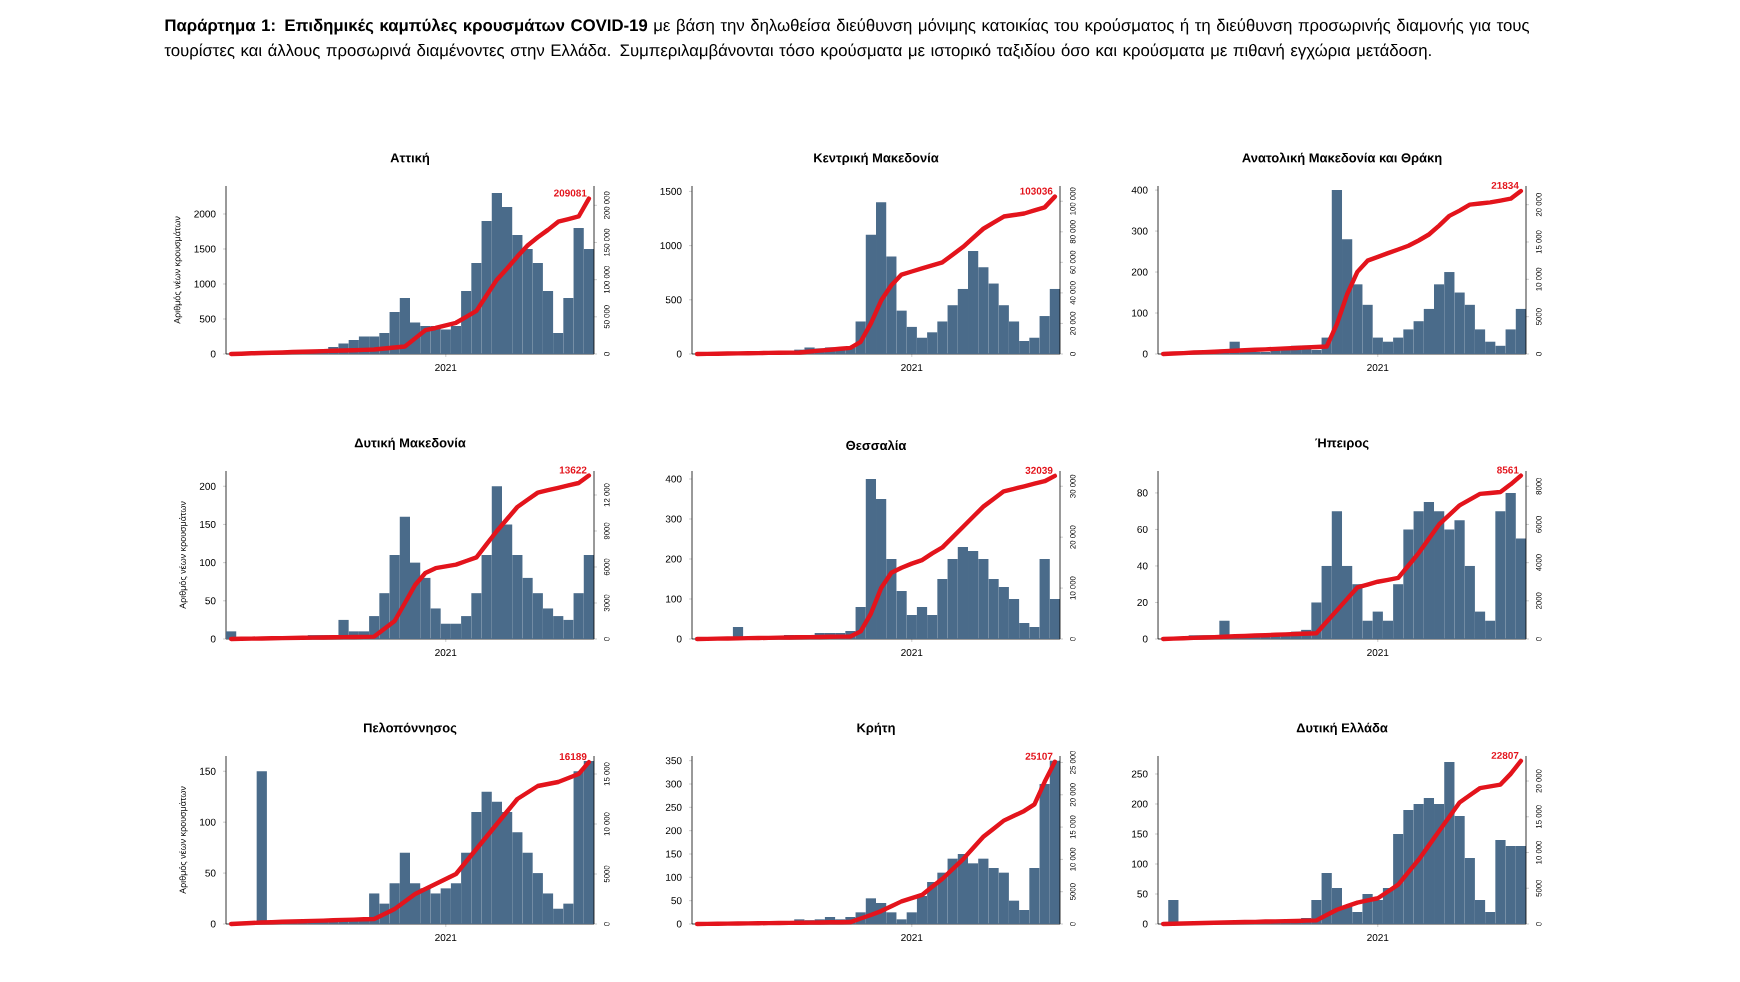 Image resolution: width=1740 pixels, height=982 pixels. I want to click on text: Παράρτημα 1: Επιδημικές καμπύλες κρουσμάτων COVID-19 με βάση την δηλωθείσα διεύθυνση μόνιμης κατοικίας του κρούσματος ή τη διεύθυνση προσωρινής διαμονής για τους τουρίστες και άλλους προσωρινά διαμένοντες στην Ελλάδα. Συμπεριλαμβάνονται τόσο κρούσματα με ιστορικό ταξιδίου όσο και κρούσματα με πιθανή εγχώρια μετάδοση., so click(847, 39).